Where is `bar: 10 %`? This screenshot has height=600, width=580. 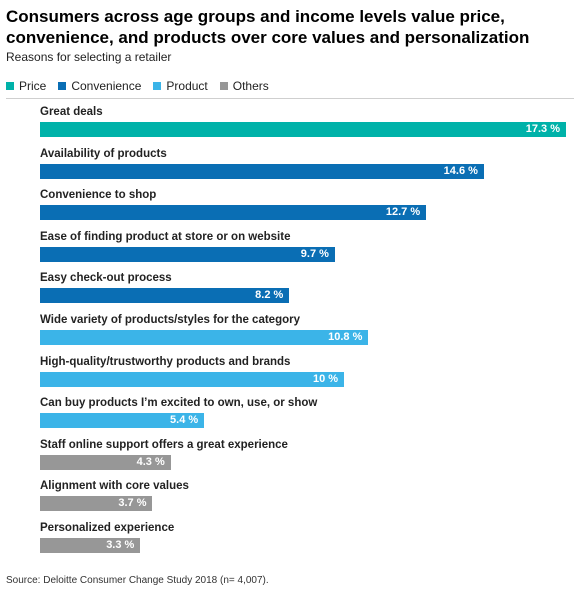 bar: 10 % is located at coordinates (192, 379).